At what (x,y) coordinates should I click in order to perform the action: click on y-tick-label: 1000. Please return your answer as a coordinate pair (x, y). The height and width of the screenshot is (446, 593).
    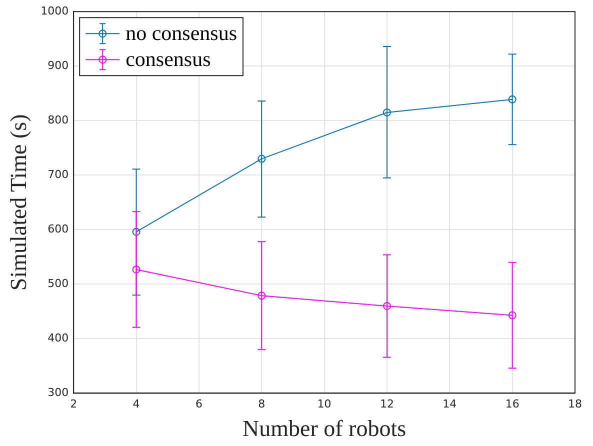
    Looking at the image, I should click on (54, 11).